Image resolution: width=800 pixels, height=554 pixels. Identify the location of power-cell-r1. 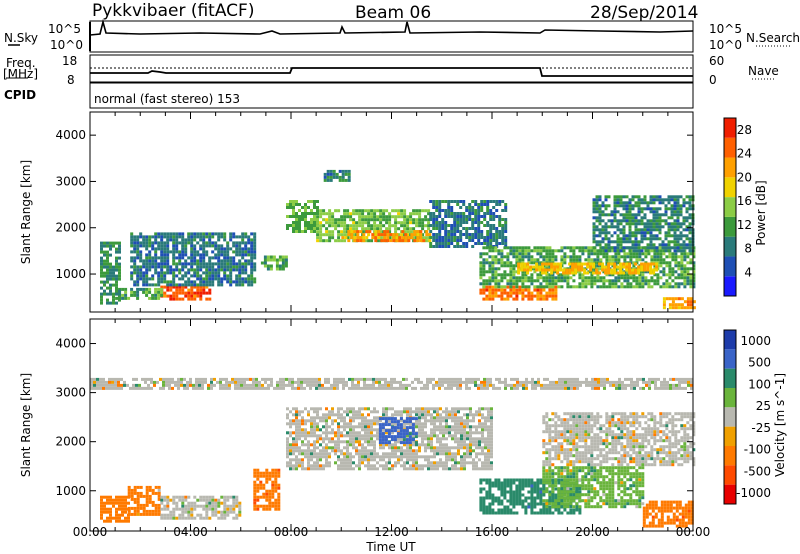
(162, 289).